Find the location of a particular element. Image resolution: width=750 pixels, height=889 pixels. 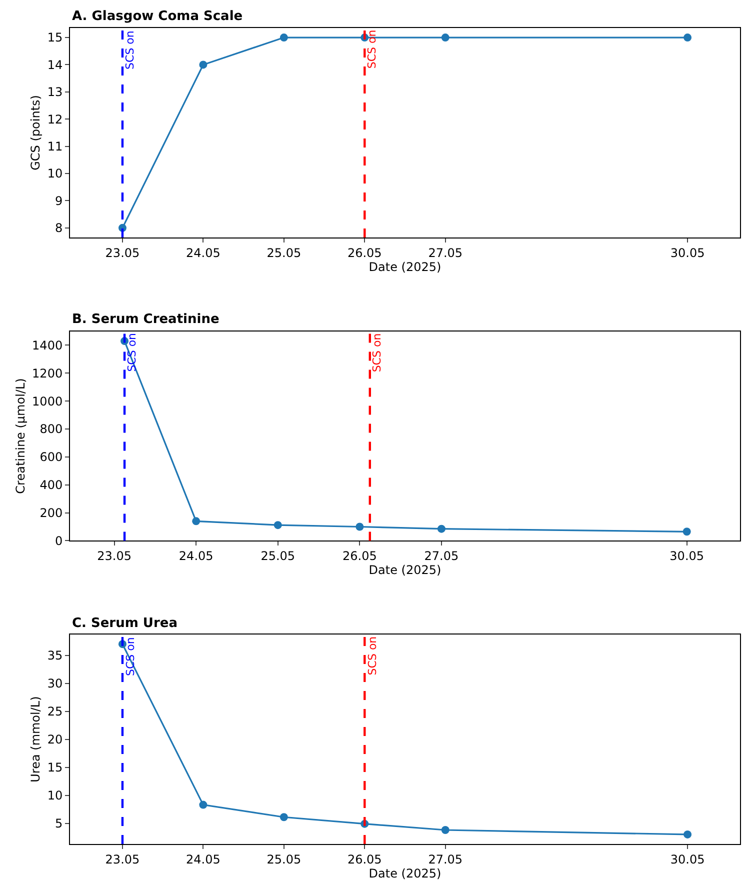

y-tick-label: 20 is located at coordinates (55, 739).